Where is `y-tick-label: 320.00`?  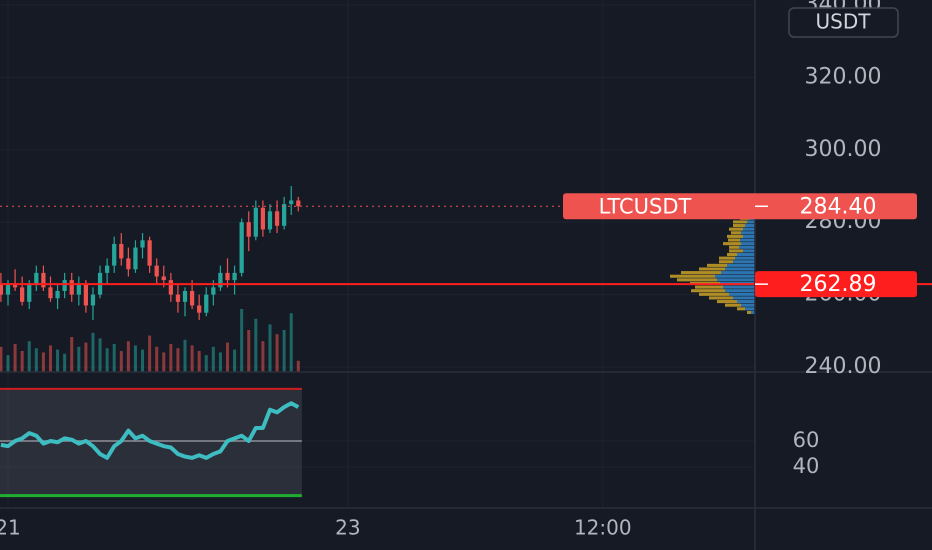 y-tick-label: 320.00 is located at coordinates (843, 76).